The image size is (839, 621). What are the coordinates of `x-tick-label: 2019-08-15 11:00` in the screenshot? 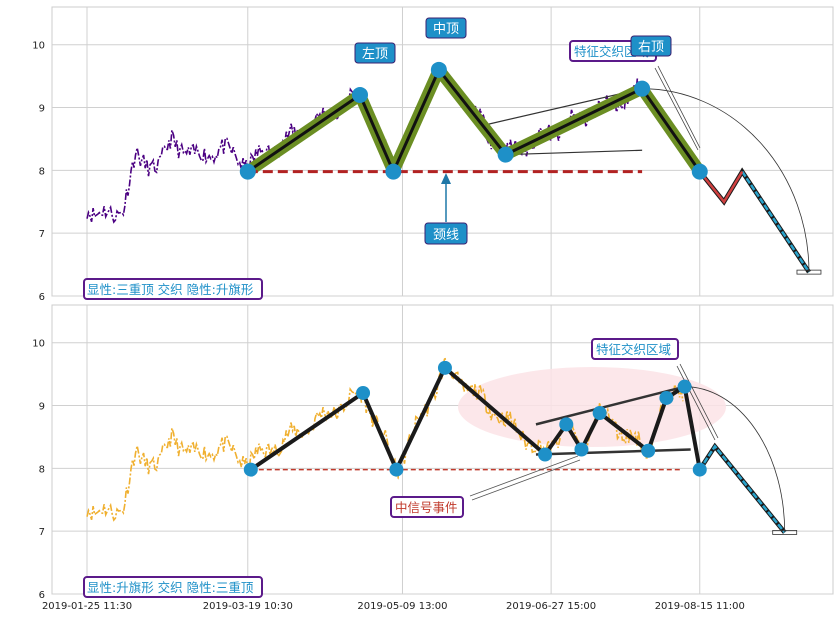 It's located at (700, 606).